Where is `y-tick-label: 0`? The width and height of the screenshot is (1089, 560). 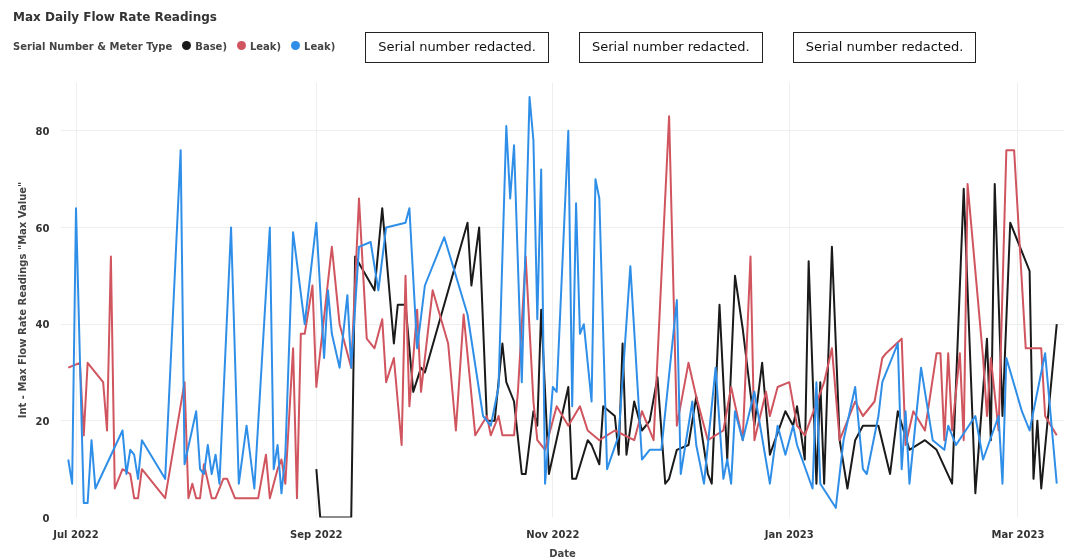
y-tick-label: 0 is located at coordinates (46, 518).